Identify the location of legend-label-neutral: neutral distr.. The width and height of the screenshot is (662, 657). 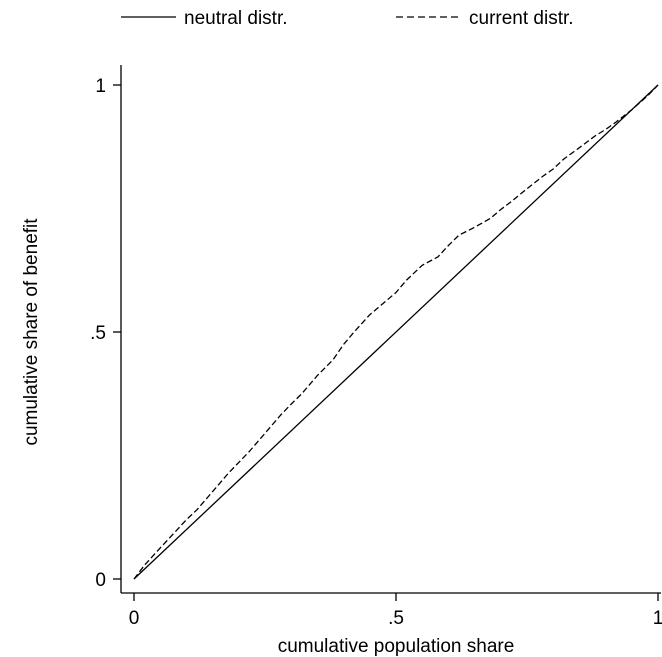
(236, 18).